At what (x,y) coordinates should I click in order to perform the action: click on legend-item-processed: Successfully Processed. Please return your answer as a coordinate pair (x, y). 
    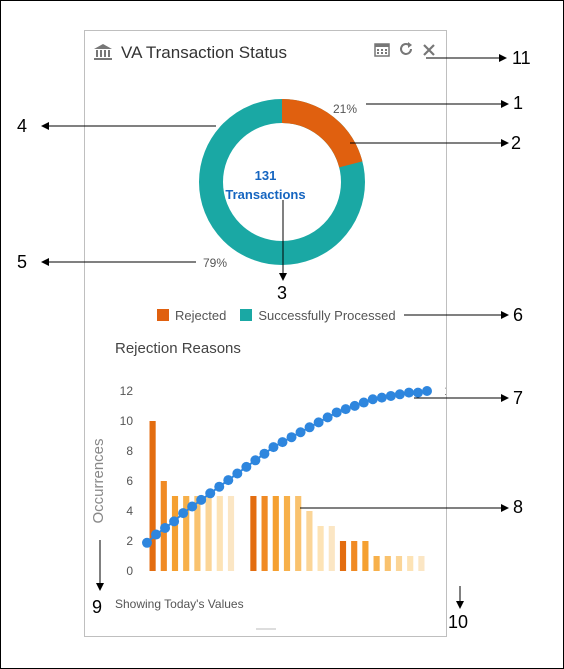
    Looking at the image, I should click on (318, 315).